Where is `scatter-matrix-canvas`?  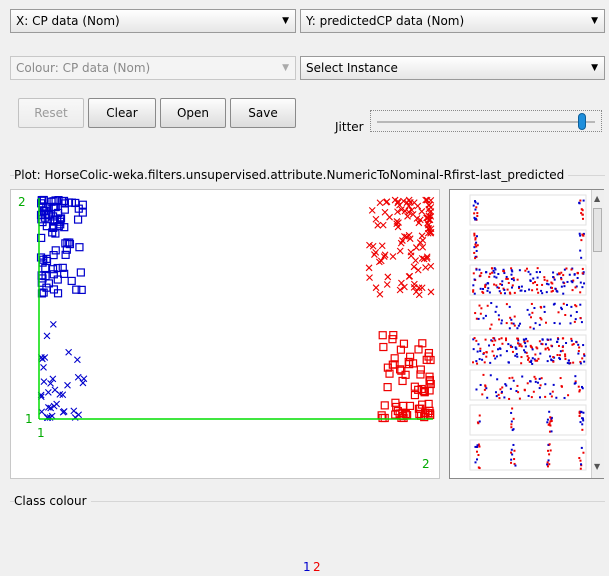
scatter-matrix-canvas is located at coordinates (528, 332).